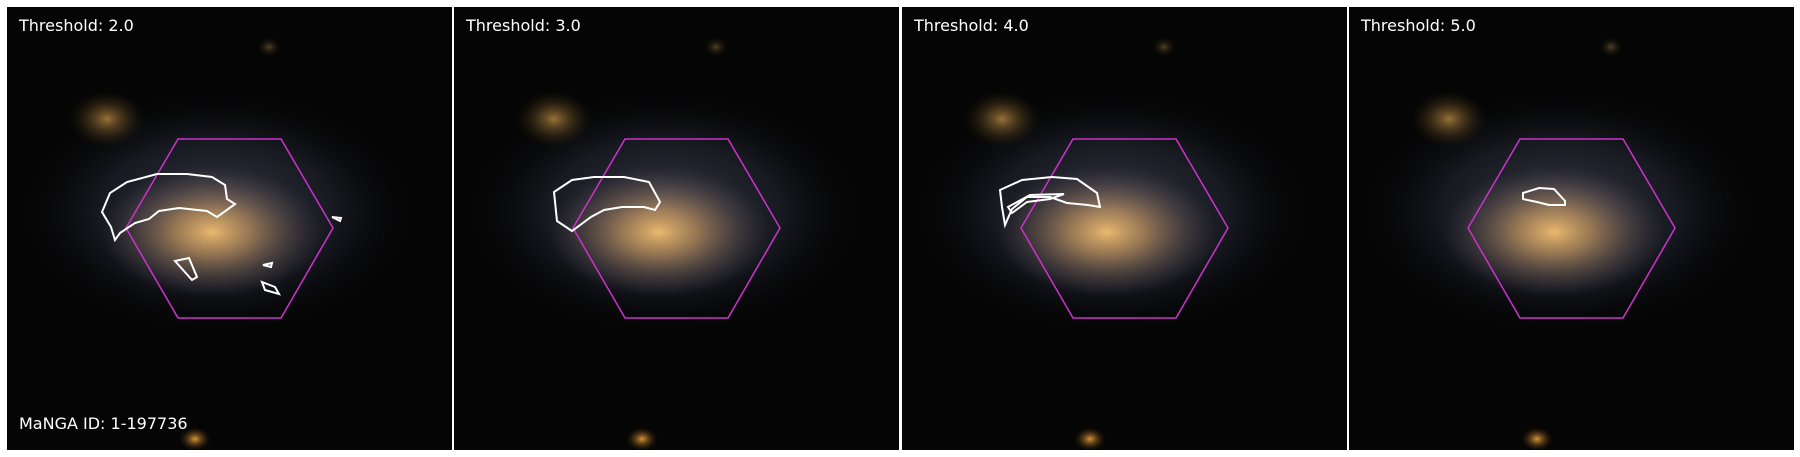 The height and width of the screenshot is (457, 1800). Describe the element at coordinates (76, 25) in the screenshot. I see `threshold-label: Threshold: 2.0` at that location.